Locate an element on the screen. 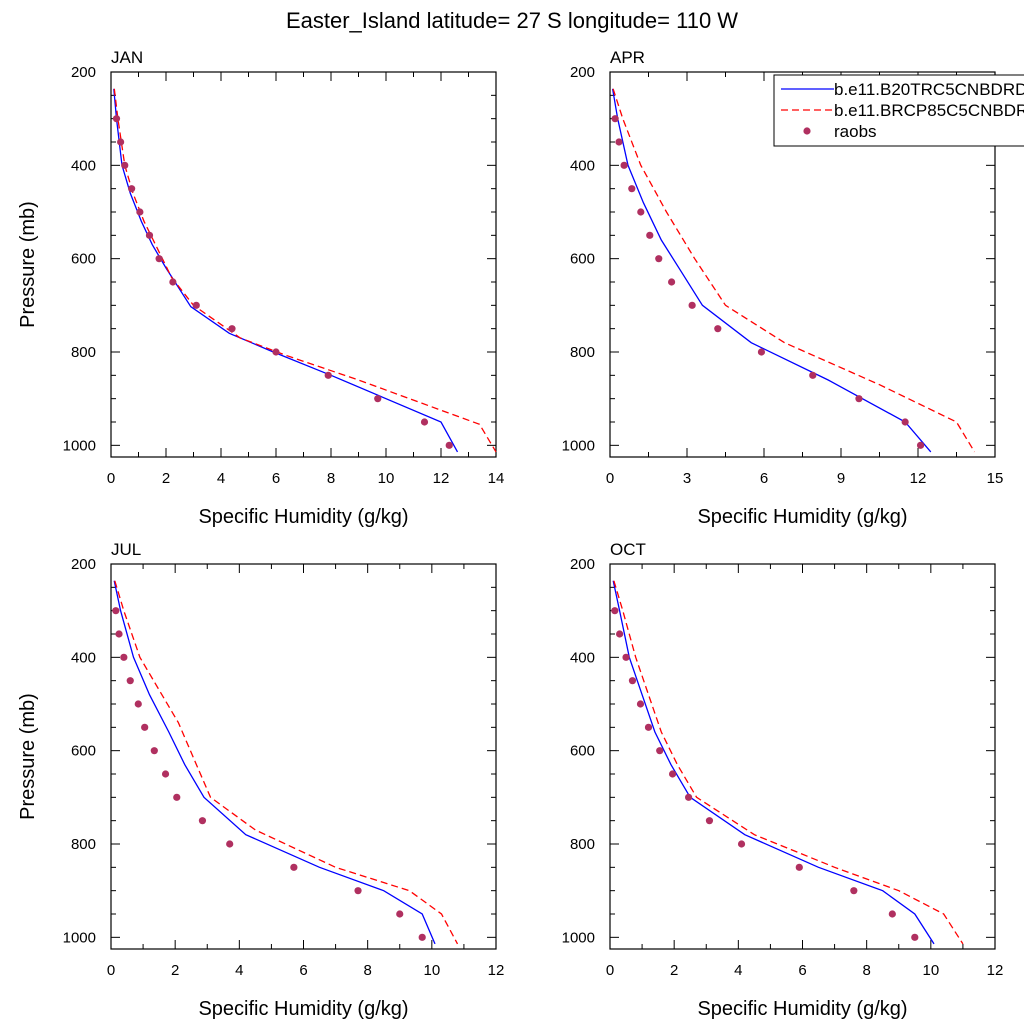 The height and width of the screenshot is (1024, 1024). x-tick-label: 14 is located at coordinates (496, 478).